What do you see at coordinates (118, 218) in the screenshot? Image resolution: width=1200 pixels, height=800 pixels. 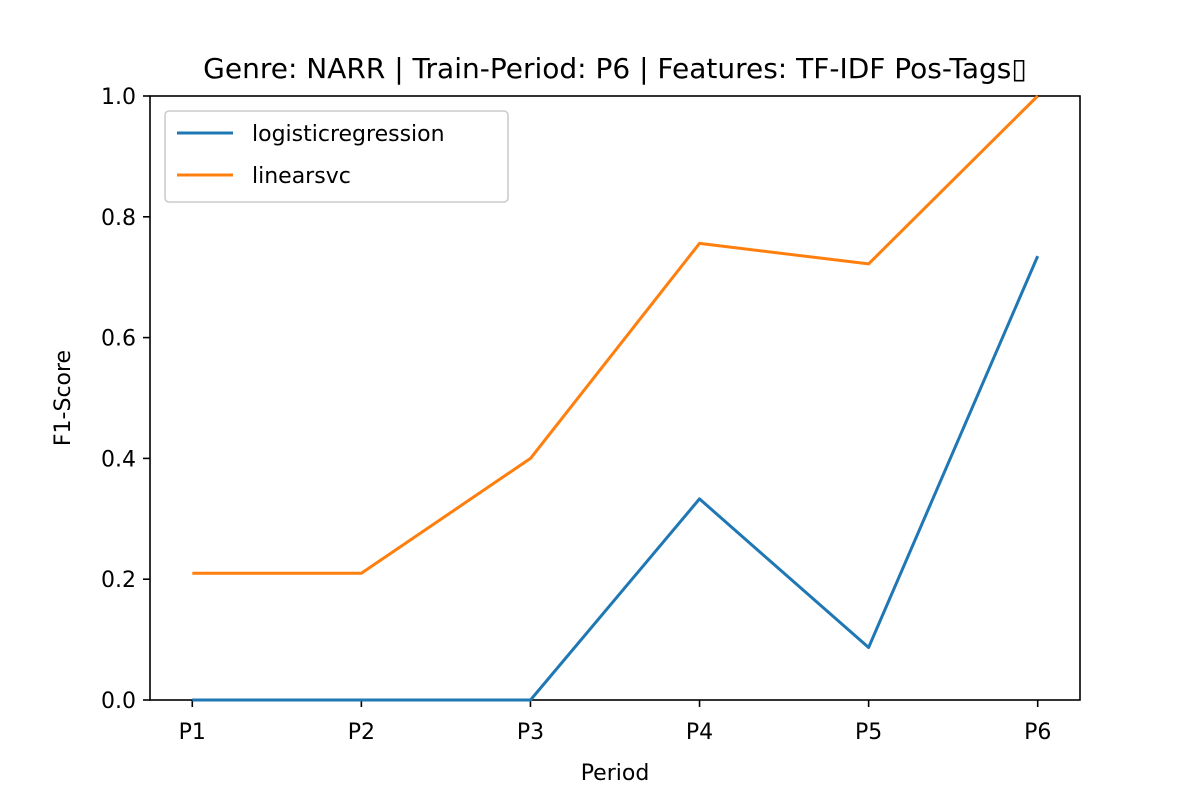 I see `y-tick-label: 0.8` at bounding box center [118, 218].